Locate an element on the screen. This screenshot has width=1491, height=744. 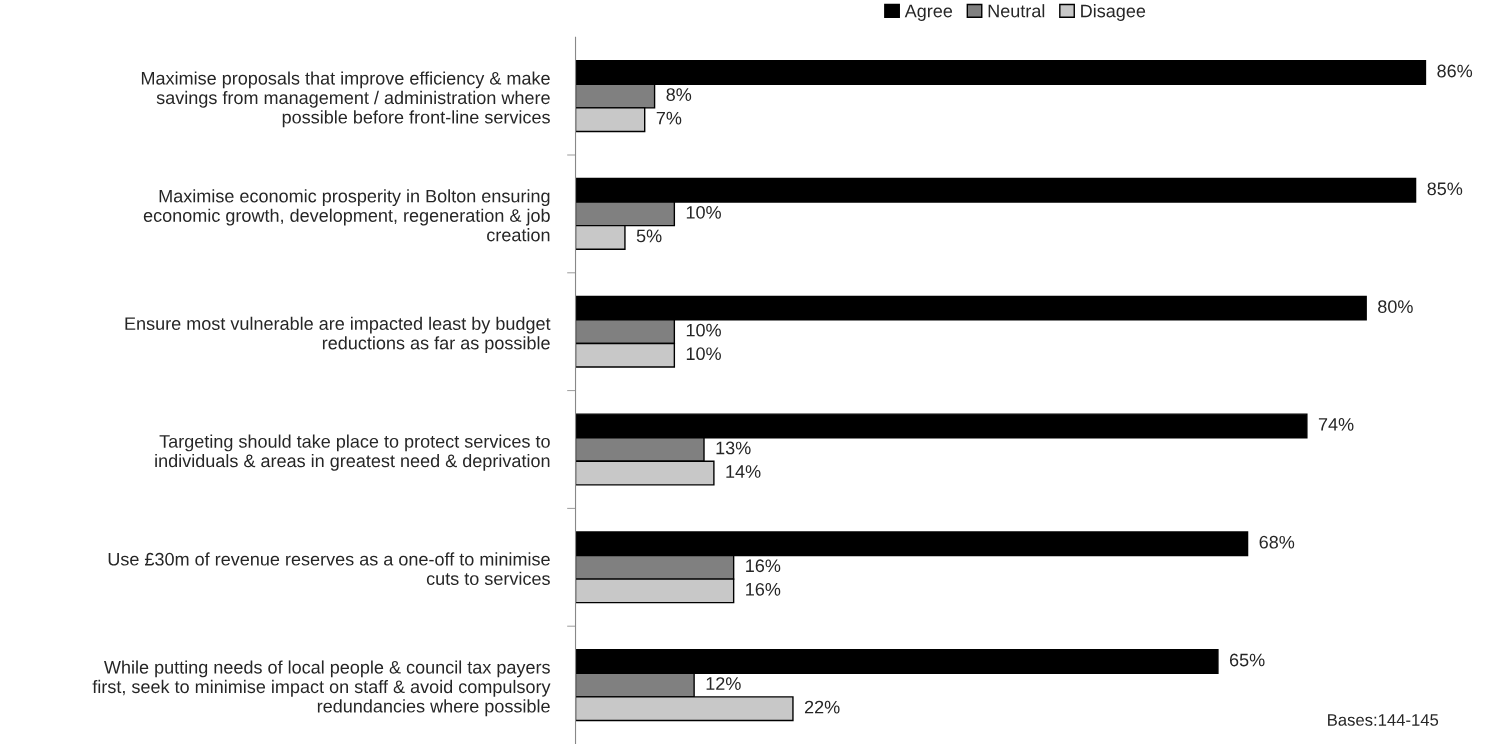
data-label: 12% is located at coordinates (723, 683).